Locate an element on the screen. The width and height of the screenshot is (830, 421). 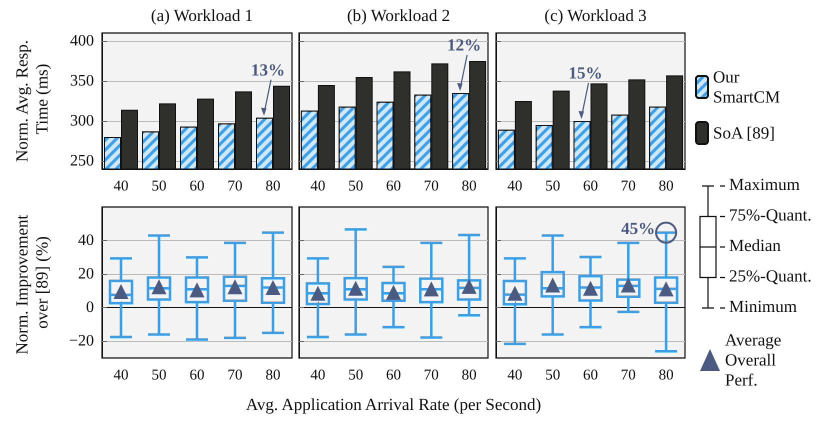
text: Median is located at coordinates (755, 245).